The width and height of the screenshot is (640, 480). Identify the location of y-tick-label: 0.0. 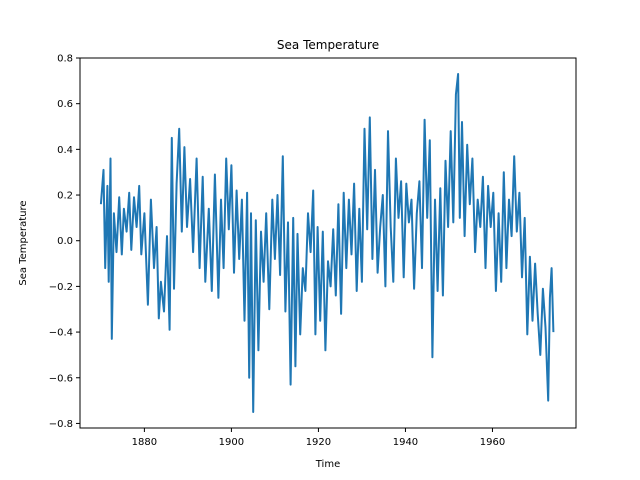
(65, 241).